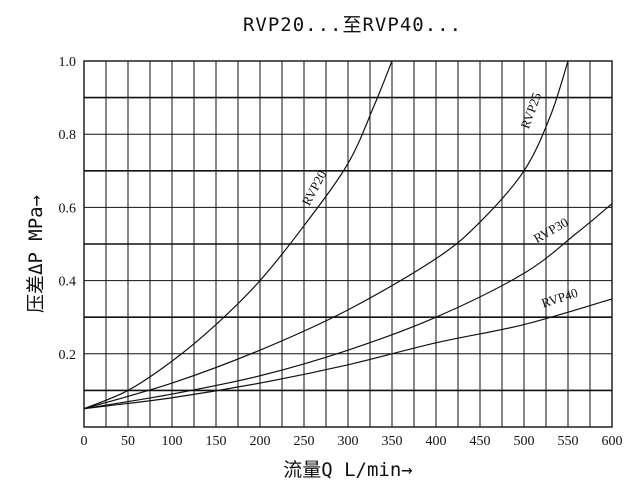 The width and height of the screenshot is (635, 485). Describe the element at coordinates (348, 470) in the screenshot. I see `x-axis-label: 流量Q L/min→` at that location.